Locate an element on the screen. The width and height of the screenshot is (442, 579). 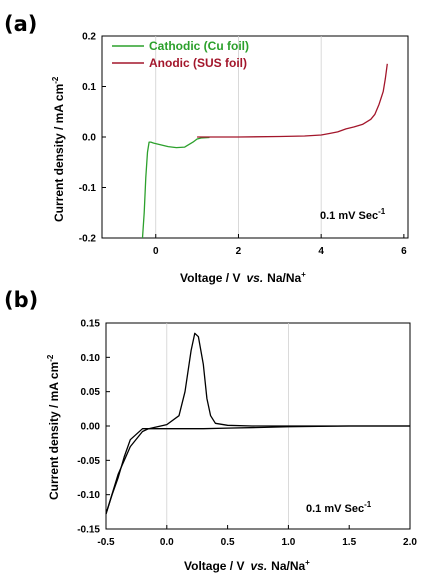
a-y-tick-label-0: -0.2 is located at coordinates (88, 239).